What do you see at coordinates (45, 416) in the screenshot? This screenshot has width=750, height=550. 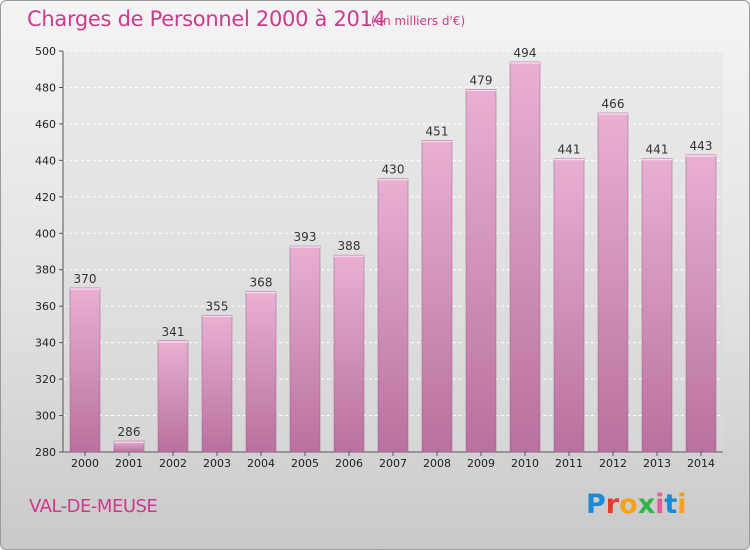 I see `y-tick-label: 300` at bounding box center [45, 416].